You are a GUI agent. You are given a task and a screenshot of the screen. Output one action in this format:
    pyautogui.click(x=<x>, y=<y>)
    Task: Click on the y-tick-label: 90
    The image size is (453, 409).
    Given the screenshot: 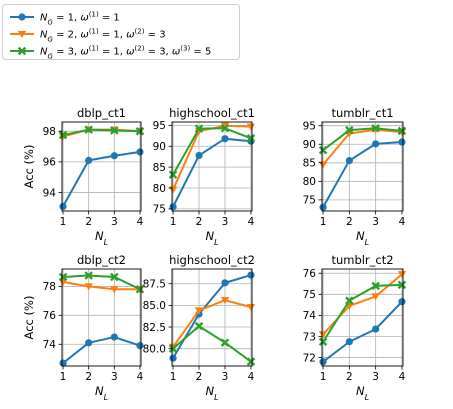 What is the action you would take?
    pyautogui.click(x=159, y=147)
    